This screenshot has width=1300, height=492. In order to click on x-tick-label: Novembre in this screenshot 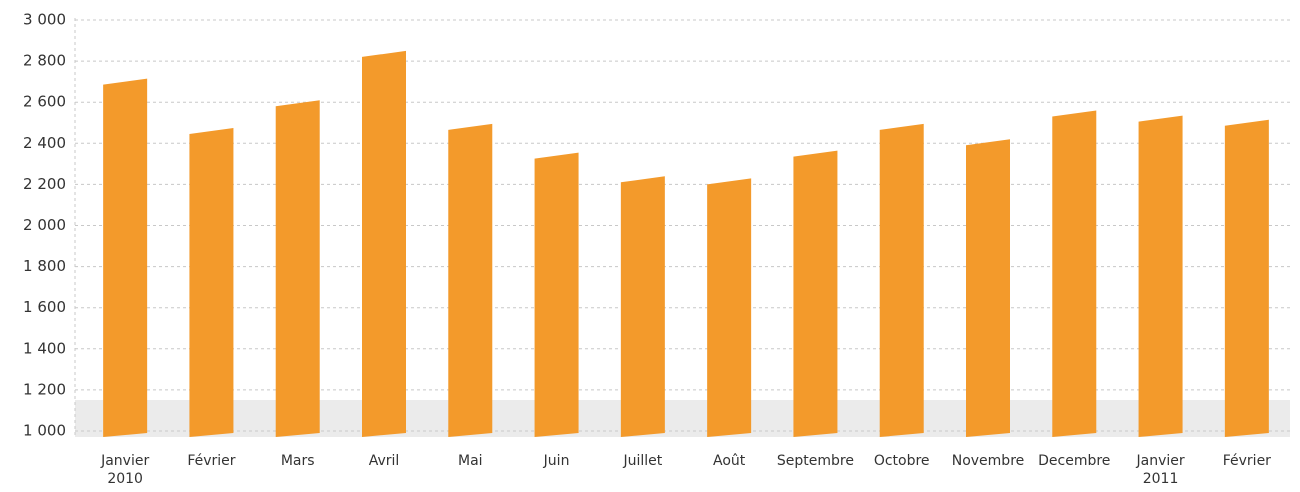, I will do `click(988, 461)`.